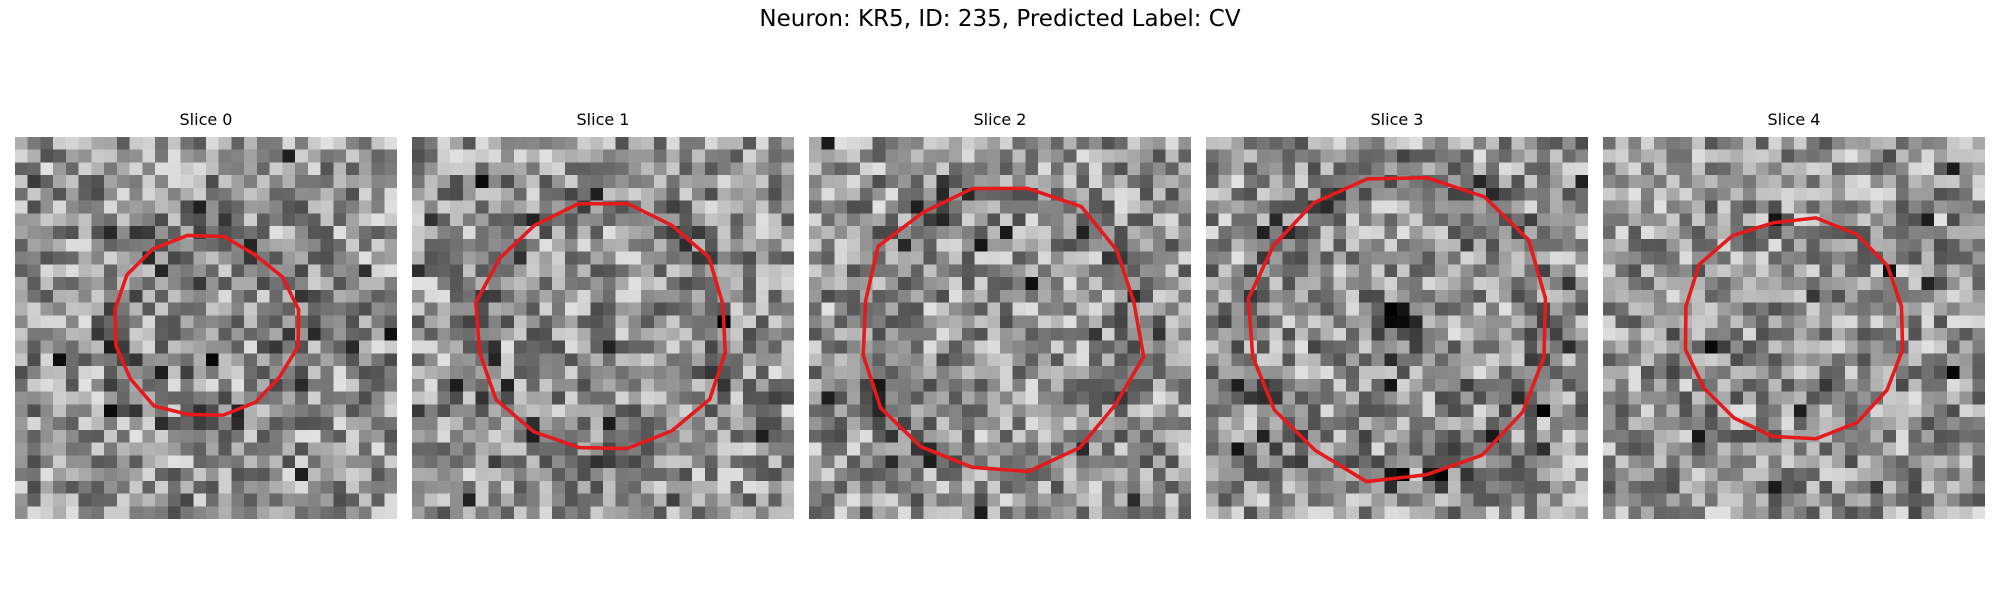  I want to click on slice-title: Slice 3, so click(1397, 119).